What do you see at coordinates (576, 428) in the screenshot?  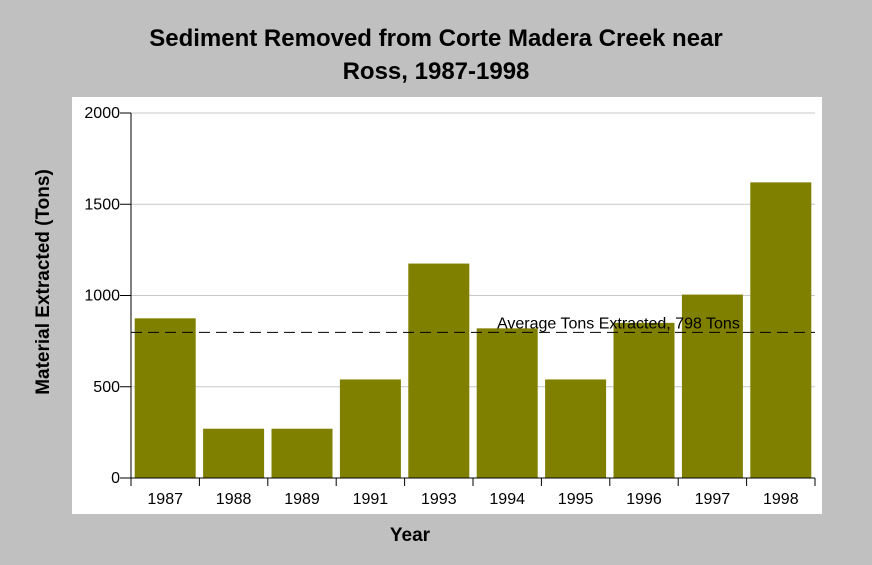 I see `bar-1995` at bounding box center [576, 428].